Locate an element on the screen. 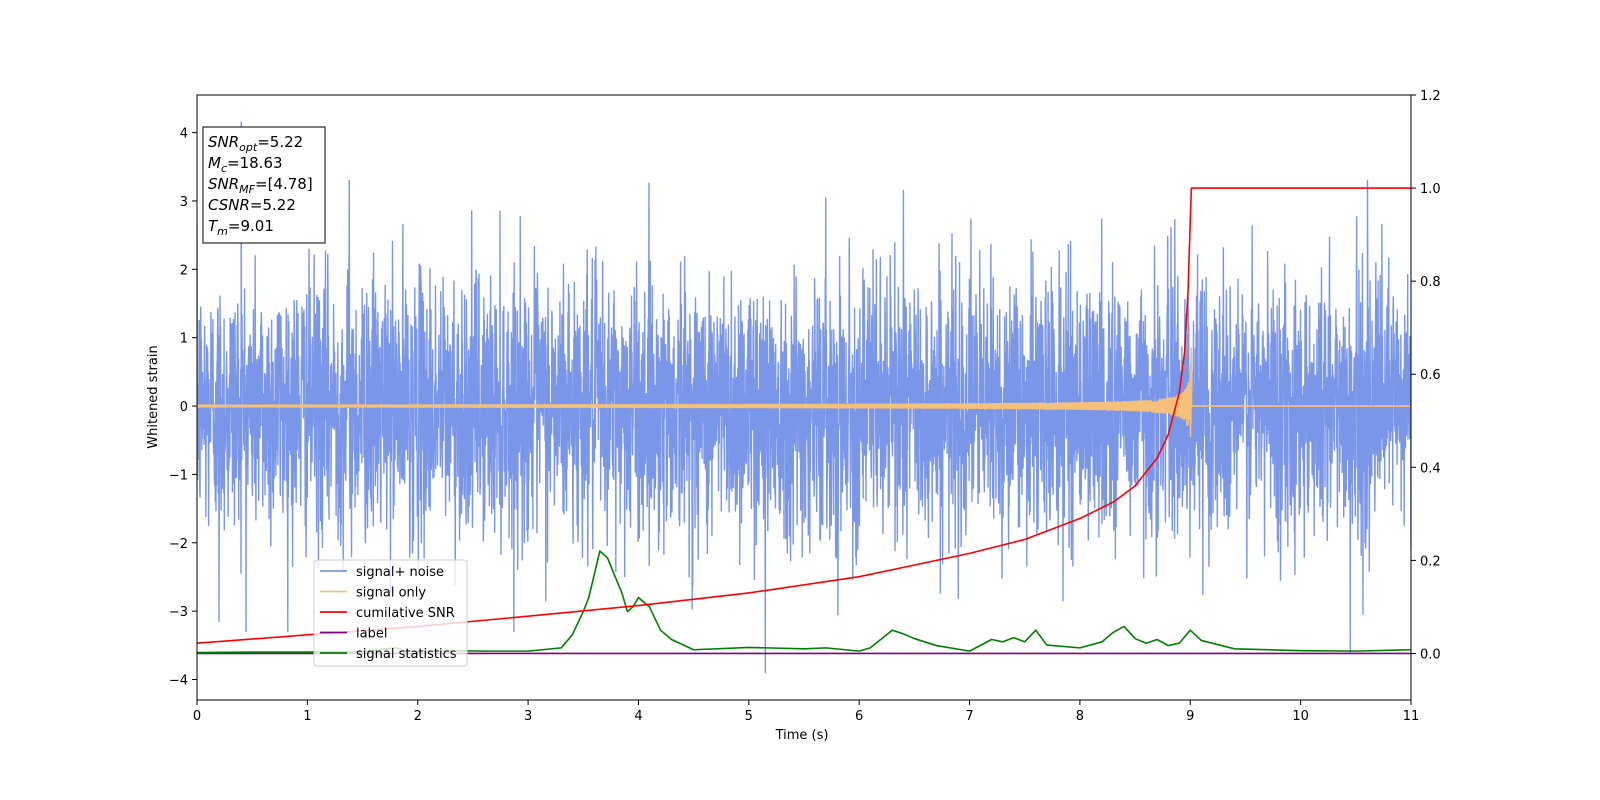 The width and height of the screenshot is (1600, 800). annotation-line: SNRMF=[4.78] is located at coordinates (260, 185).